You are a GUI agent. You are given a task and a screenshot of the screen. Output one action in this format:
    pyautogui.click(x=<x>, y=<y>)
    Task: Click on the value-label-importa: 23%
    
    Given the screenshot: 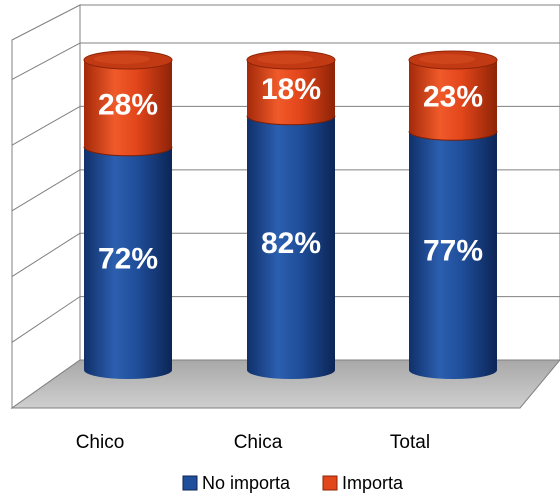 What is the action you would take?
    pyautogui.click(x=453, y=97)
    